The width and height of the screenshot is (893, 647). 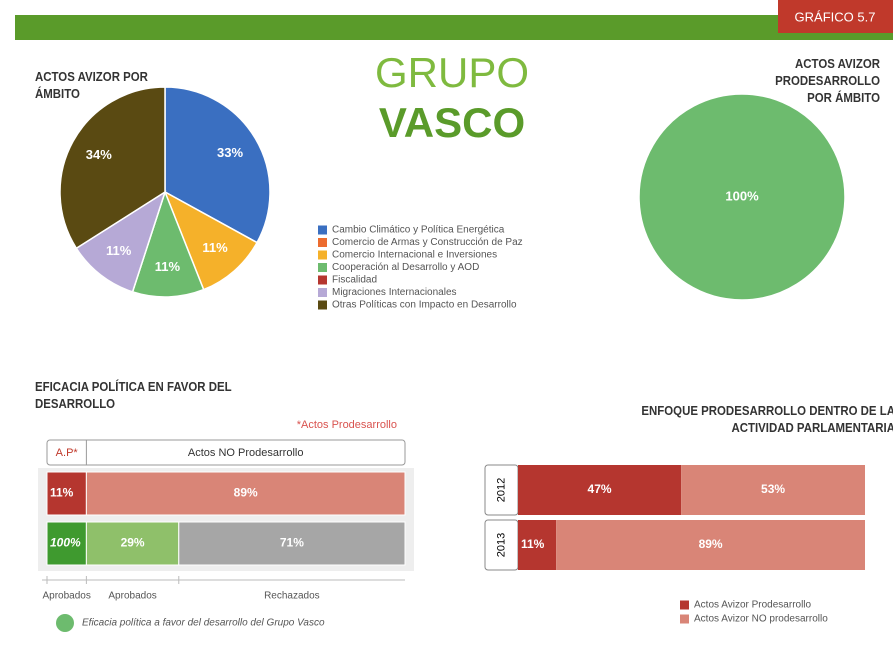 I want to click on pie-title: ACTOS AVIZOR PRODESARROLLO POR ÁMBITO, so click(x=827, y=80).